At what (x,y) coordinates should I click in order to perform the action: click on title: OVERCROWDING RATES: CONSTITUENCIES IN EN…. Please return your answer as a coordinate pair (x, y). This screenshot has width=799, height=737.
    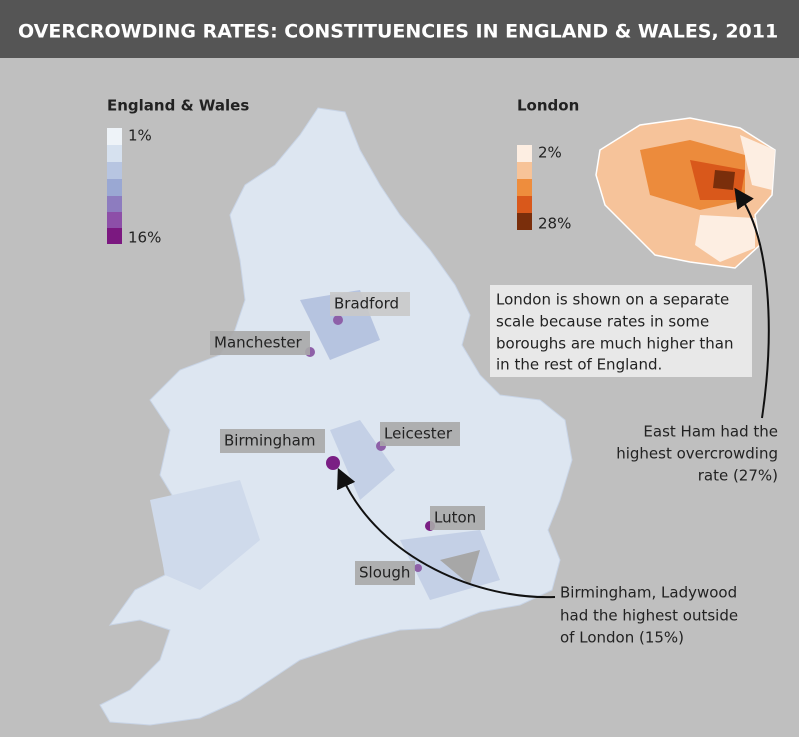
    Looking at the image, I should click on (398, 32).